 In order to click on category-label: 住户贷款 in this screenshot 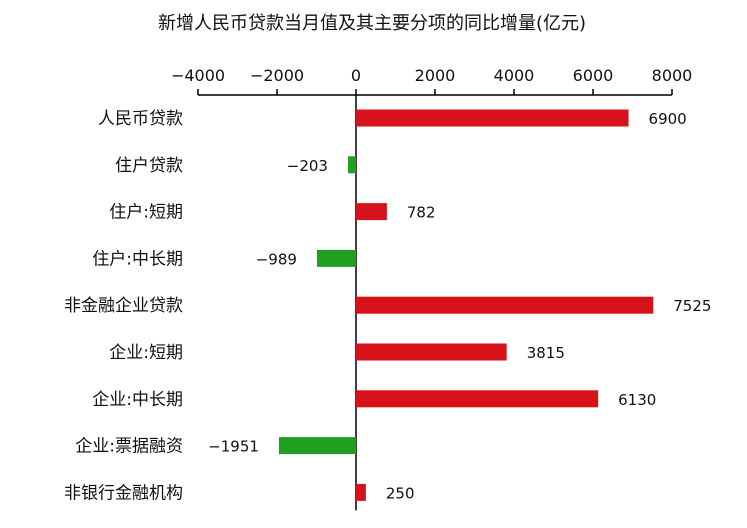, I will do `click(149, 166)`.